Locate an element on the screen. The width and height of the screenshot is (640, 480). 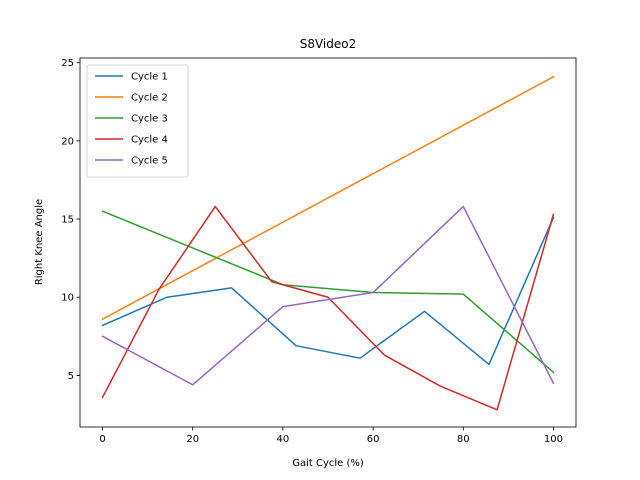
chart-title: S8Video2 is located at coordinates (328, 44).